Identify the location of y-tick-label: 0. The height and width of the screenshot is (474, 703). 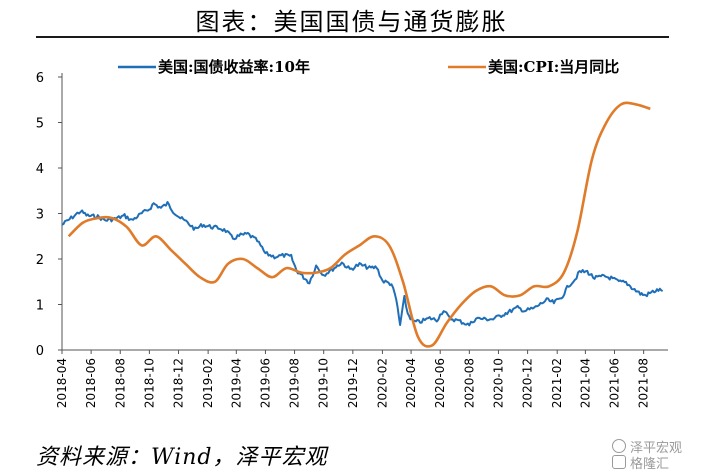
(40, 351).